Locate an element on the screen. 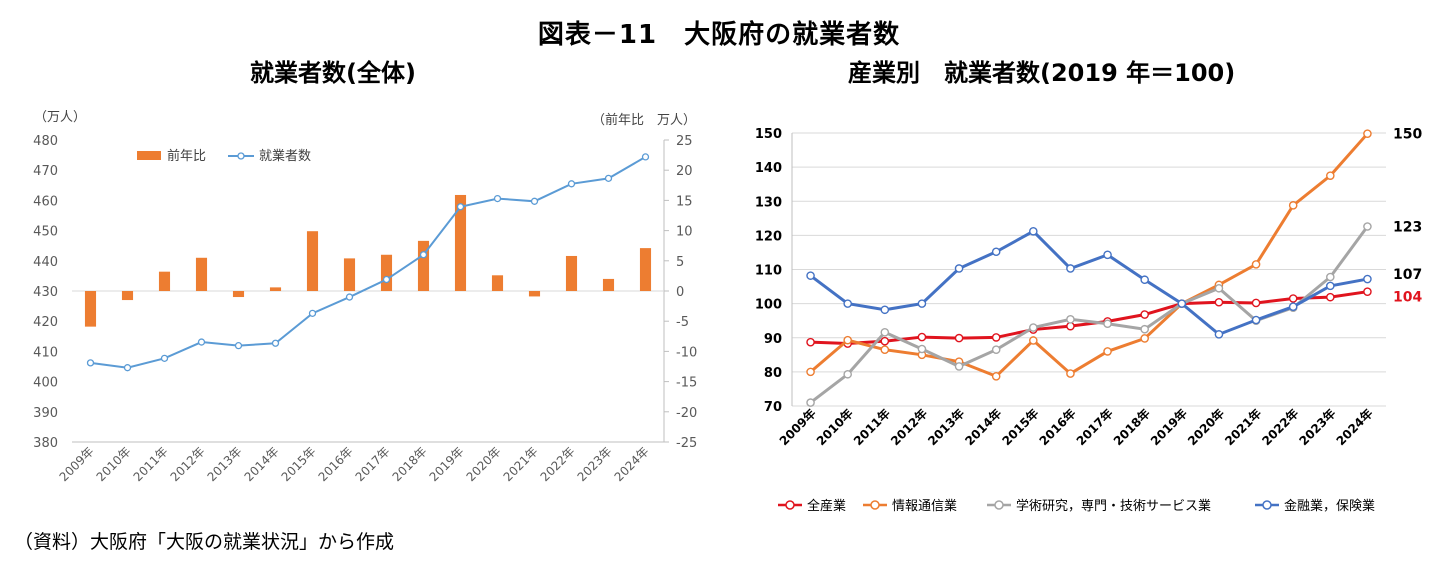 Image resolution: width=1438 pixels, height=575 pixels. y-right-tick-label: 10 is located at coordinates (684, 232).